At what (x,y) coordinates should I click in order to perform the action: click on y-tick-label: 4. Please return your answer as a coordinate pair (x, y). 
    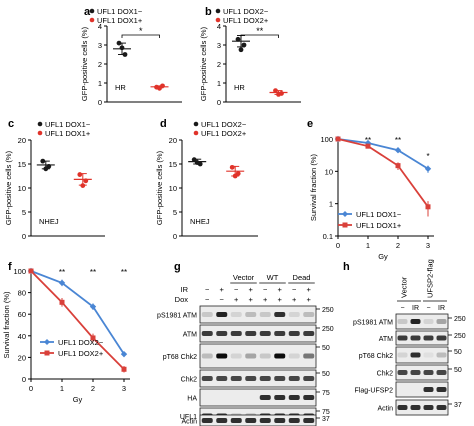
    Looking at the image, I should click on (100, 26).